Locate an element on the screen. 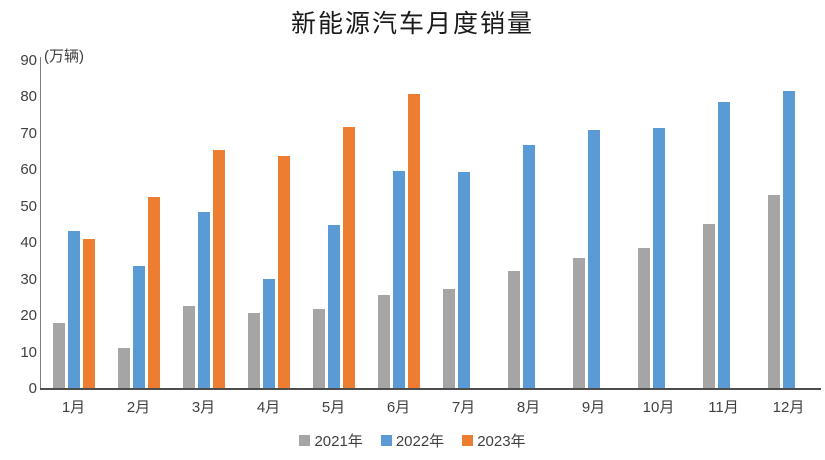 This screenshot has width=825, height=460. legend-label: 2022年 is located at coordinates (420, 441).